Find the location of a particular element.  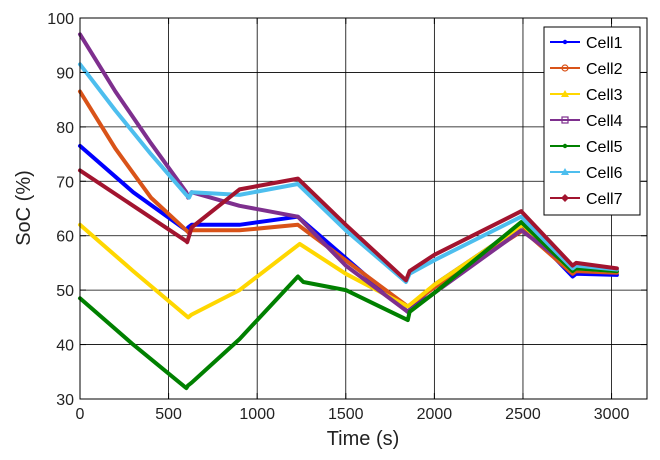

x-tick-label: 1000 is located at coordinates (257, 414).